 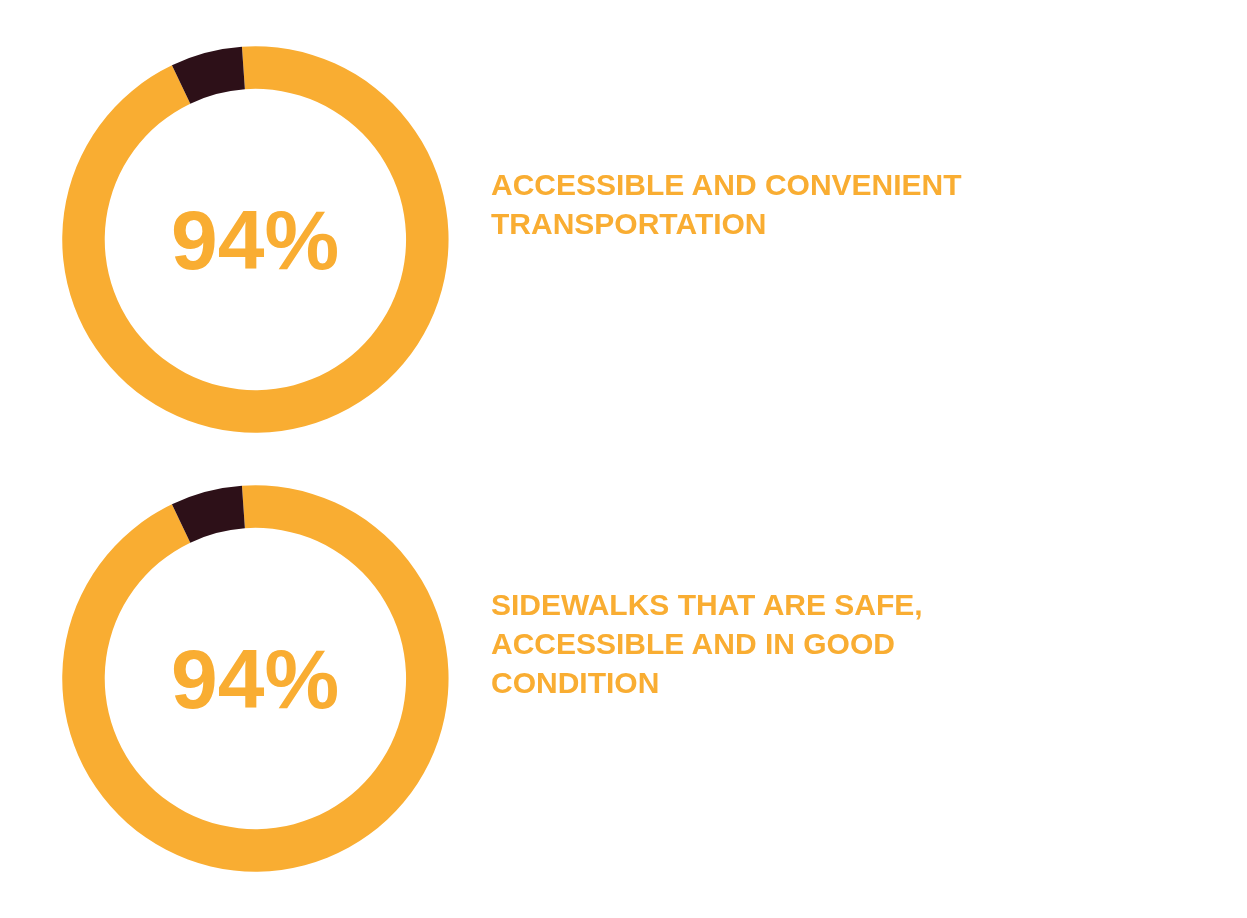 What do you see at coordinates (707, 643) in the screenshot?
I see `text: SIDEWALKS THAT ARE SAFE, ACCESSIBLE AND IN GOOD CONDITION` at bounding box center [707, 643].